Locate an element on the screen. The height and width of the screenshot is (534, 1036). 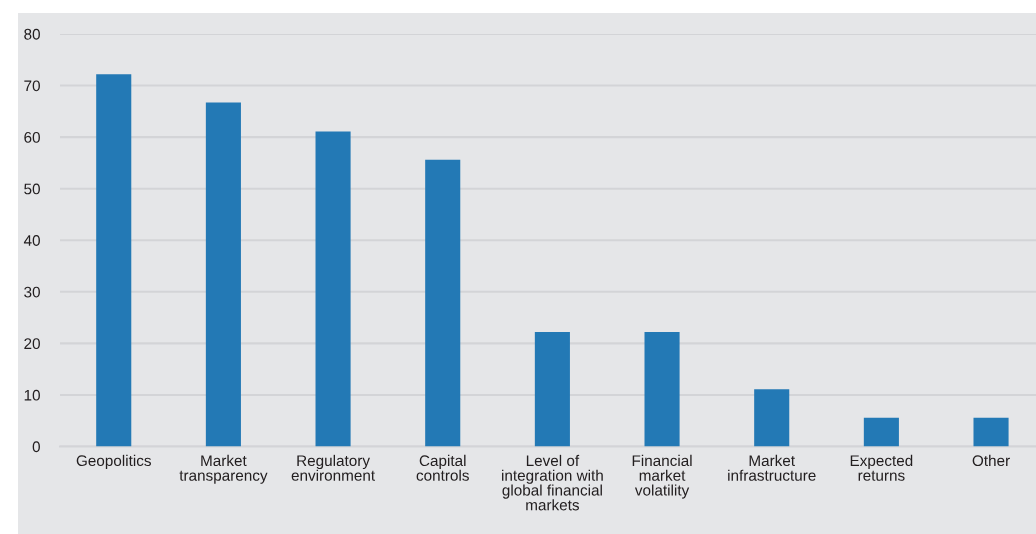
y-tick-label: 20 is located at coordinates (32, 344).